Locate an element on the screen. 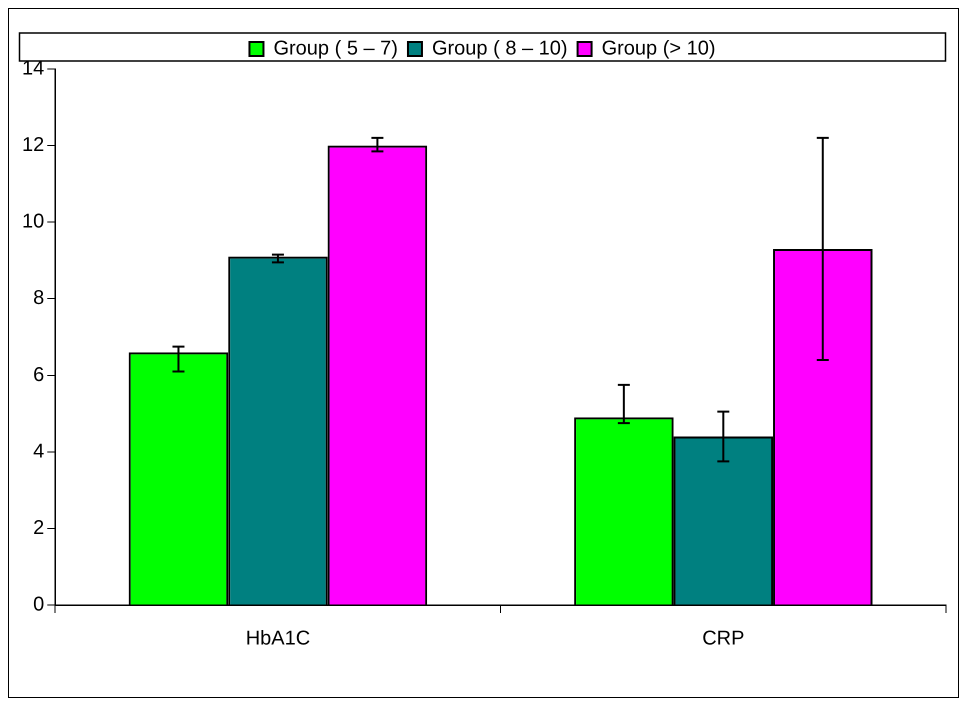 Image resolution: width=967 pixels, height=706 pixels. legend-label: Group ( 5 – 7) is located at coordinates (335, 49).